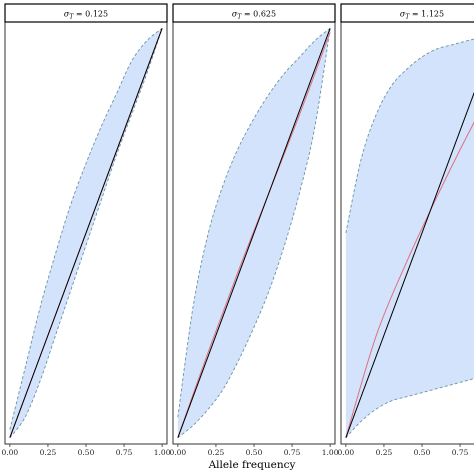 Image resolution: width=474 pixels, height=474 pixels. What do you see at coordinates (254, 15) in the screenshot?
I see `strip-label-2: σT = 0.625` at bounding box center [254, 15].